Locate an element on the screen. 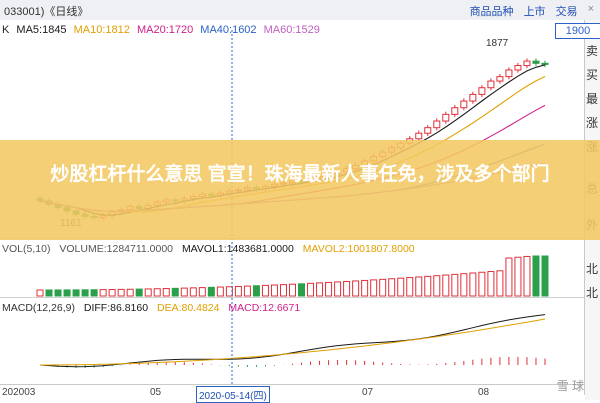 This screenshot has width=600, height=403. vol-label: VOL(5,10) is located at coordinates (26, 249).